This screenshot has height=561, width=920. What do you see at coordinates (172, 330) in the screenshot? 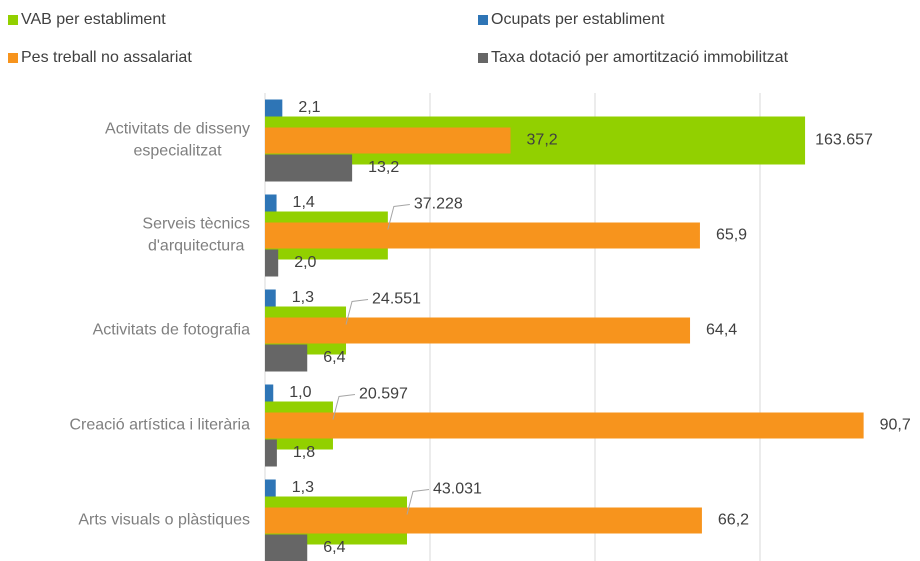
I see `category-label: Activitats de fotografia` at bounding box center [172, 330].